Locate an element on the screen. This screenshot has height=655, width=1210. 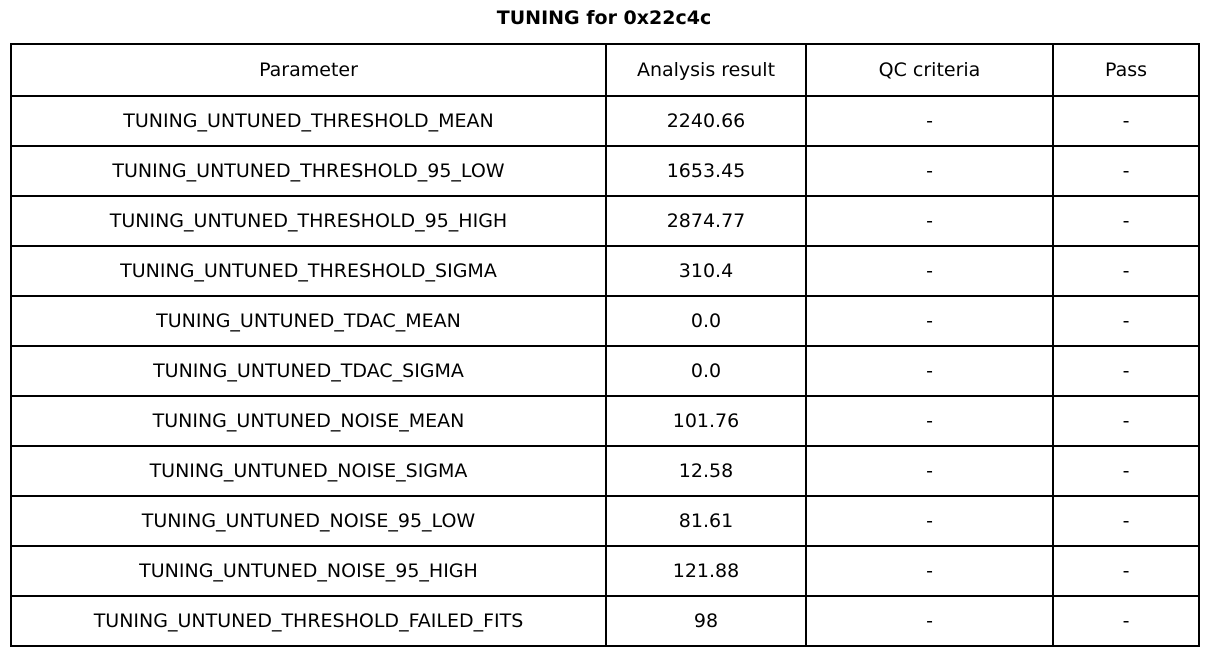
parameter-cell: TUNING_UNTUNED_TDAC_SIGMA is located at coordinates (308, 371).